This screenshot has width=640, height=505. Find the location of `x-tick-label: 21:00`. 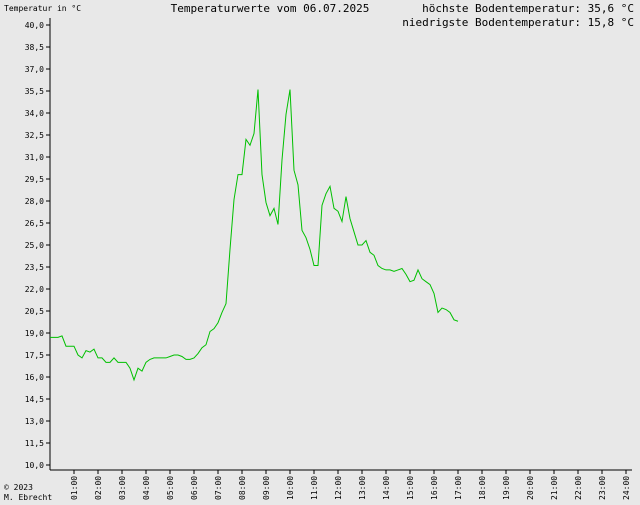

x-tick-label: 21:00 is located at coordinates (554, 488).